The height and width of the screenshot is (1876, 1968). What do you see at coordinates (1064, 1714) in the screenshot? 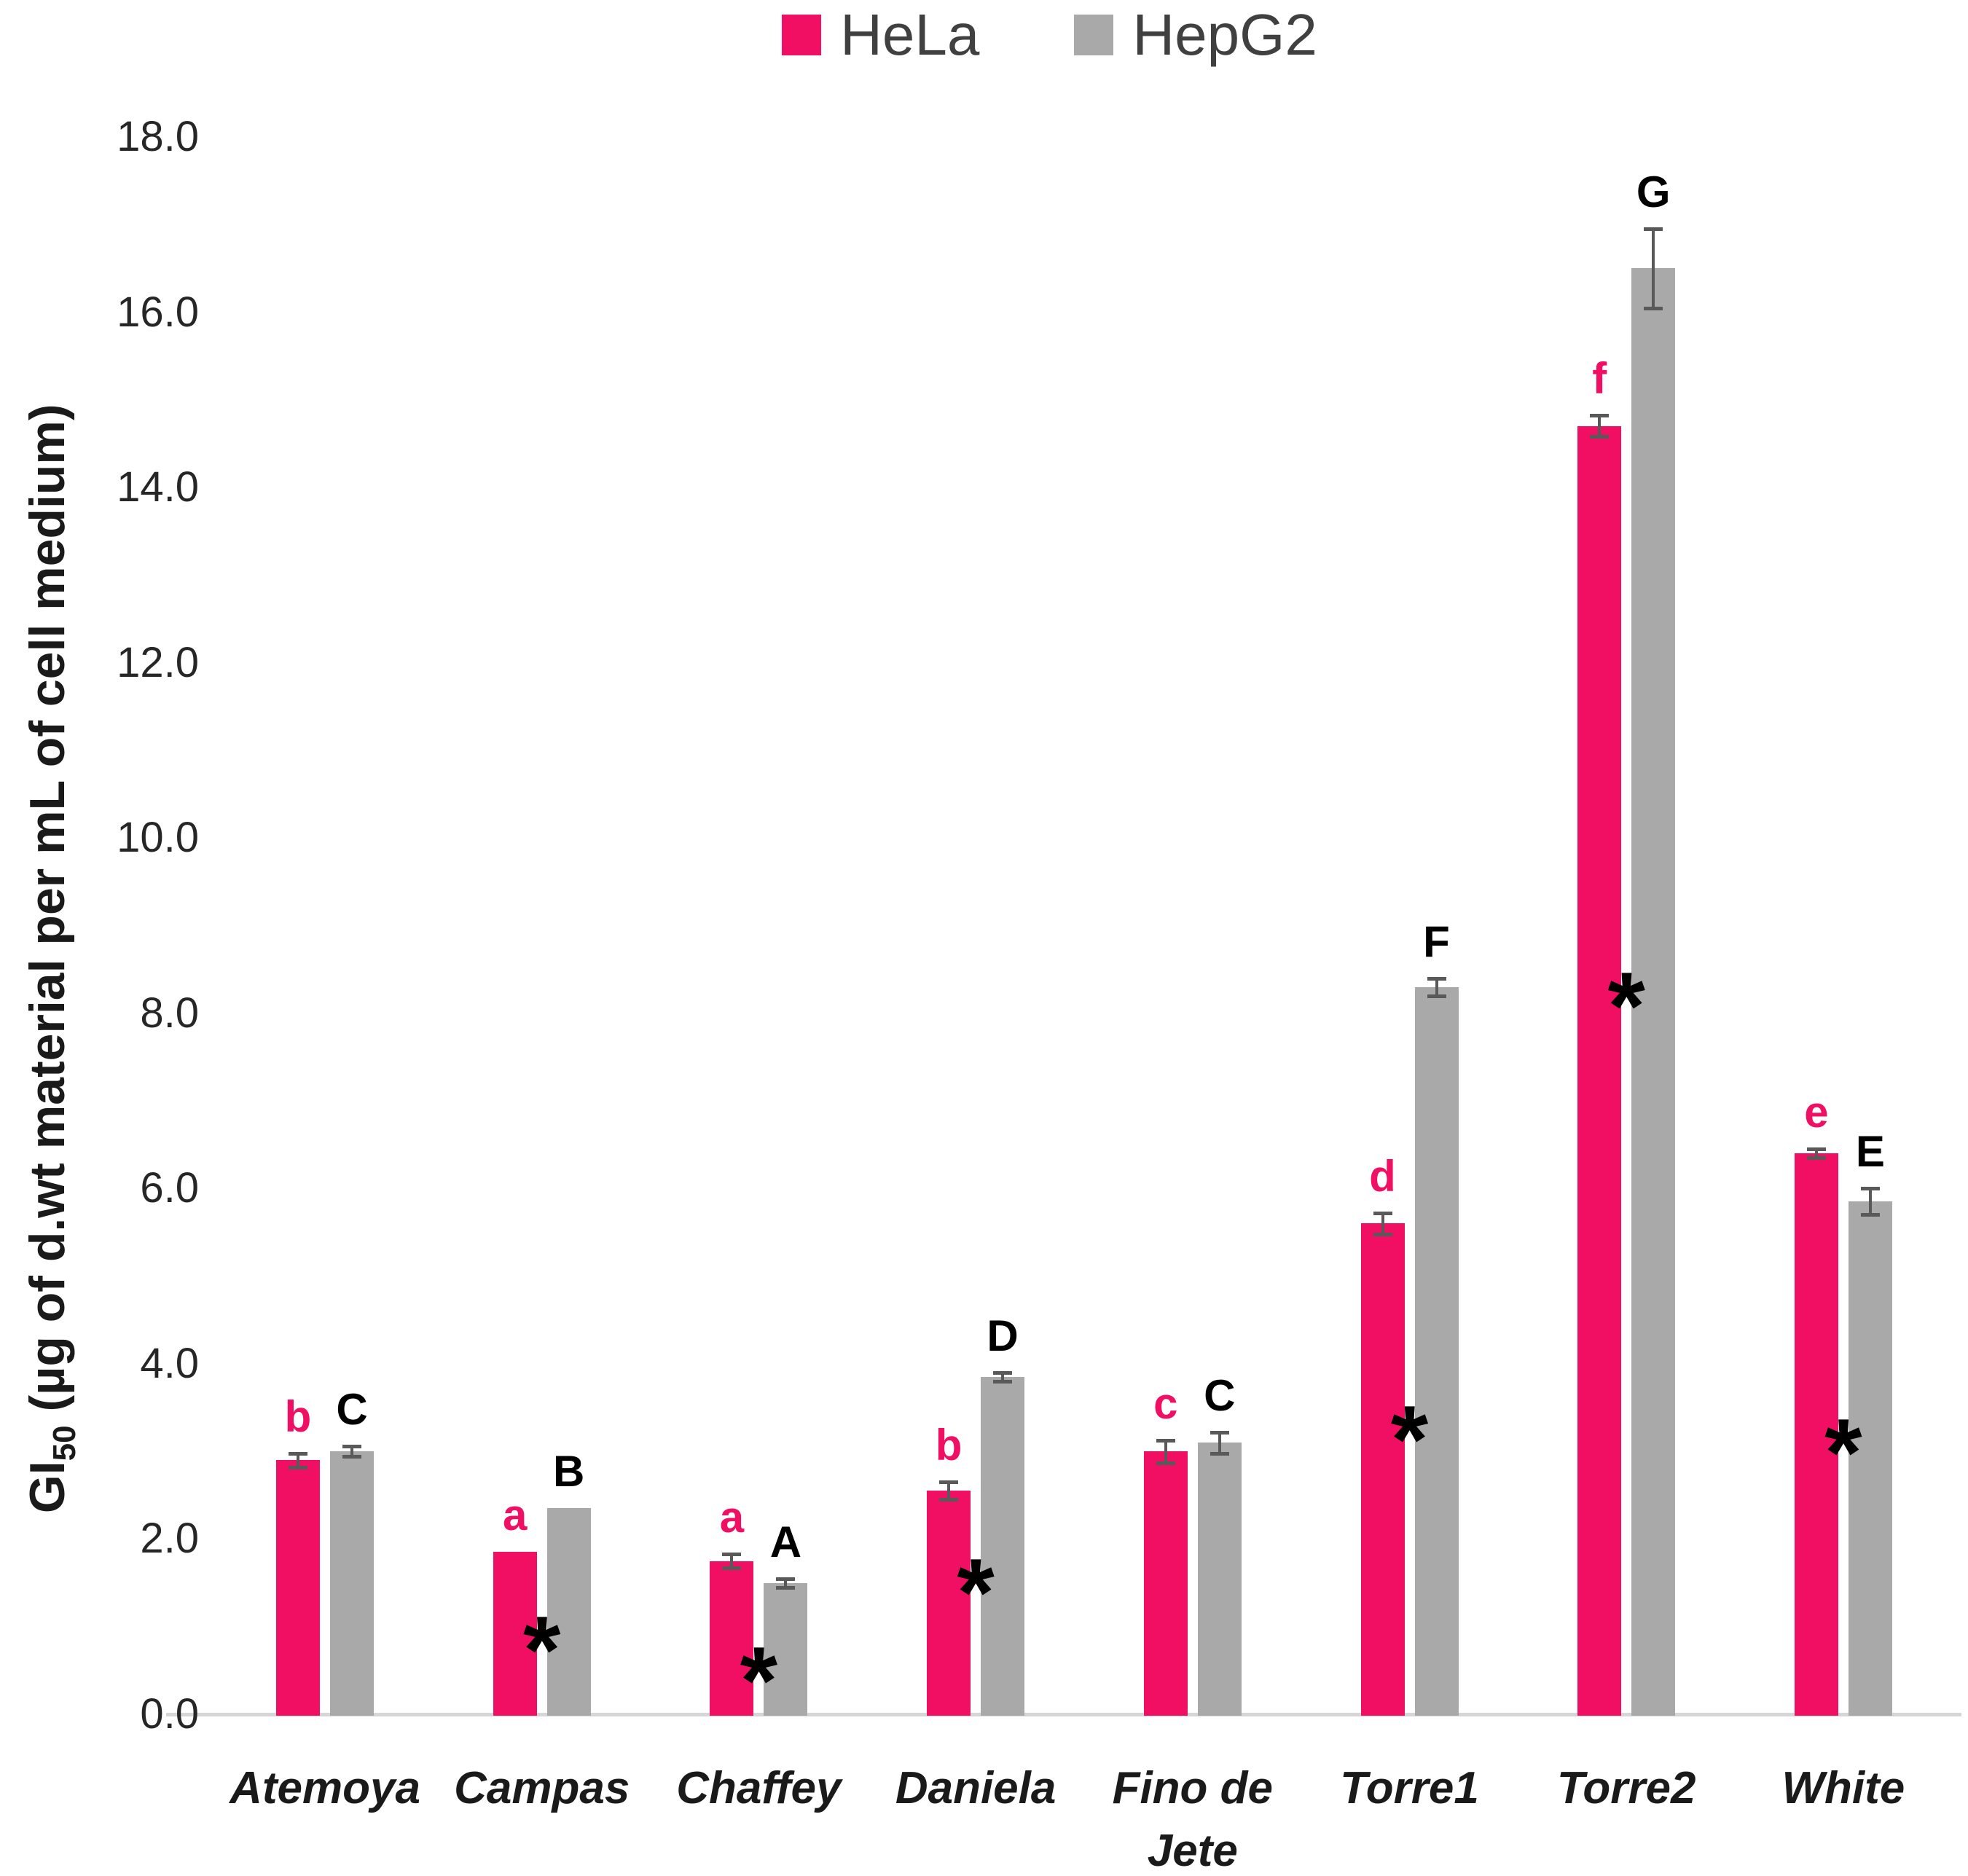
I see `x-axis-line` at bounding box center [1064, 1714].